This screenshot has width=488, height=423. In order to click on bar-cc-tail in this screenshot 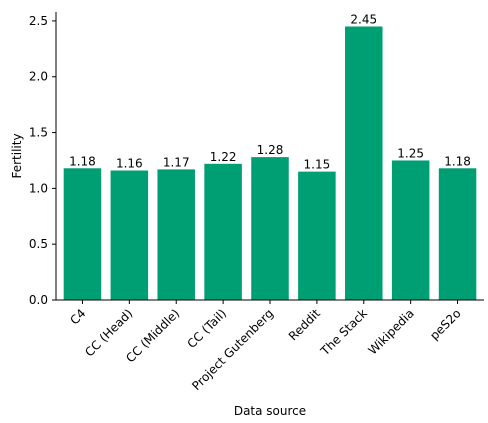, I will do `click(223, 231)`.